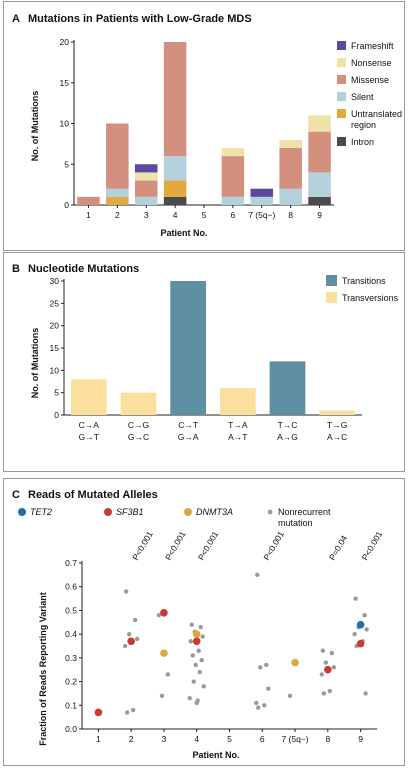  Describe the element at coordinates (341, 62) in the screenshot. I see `legend-swatch-nonsense` at that location.